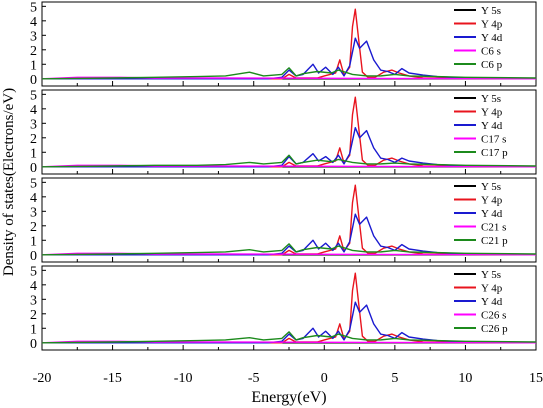 Image resolution: width=543 pixels, height=408 pixels. Describe the element at coordinates (289, 161) in the screenshot. I see `series-line-c17-p` at that location.